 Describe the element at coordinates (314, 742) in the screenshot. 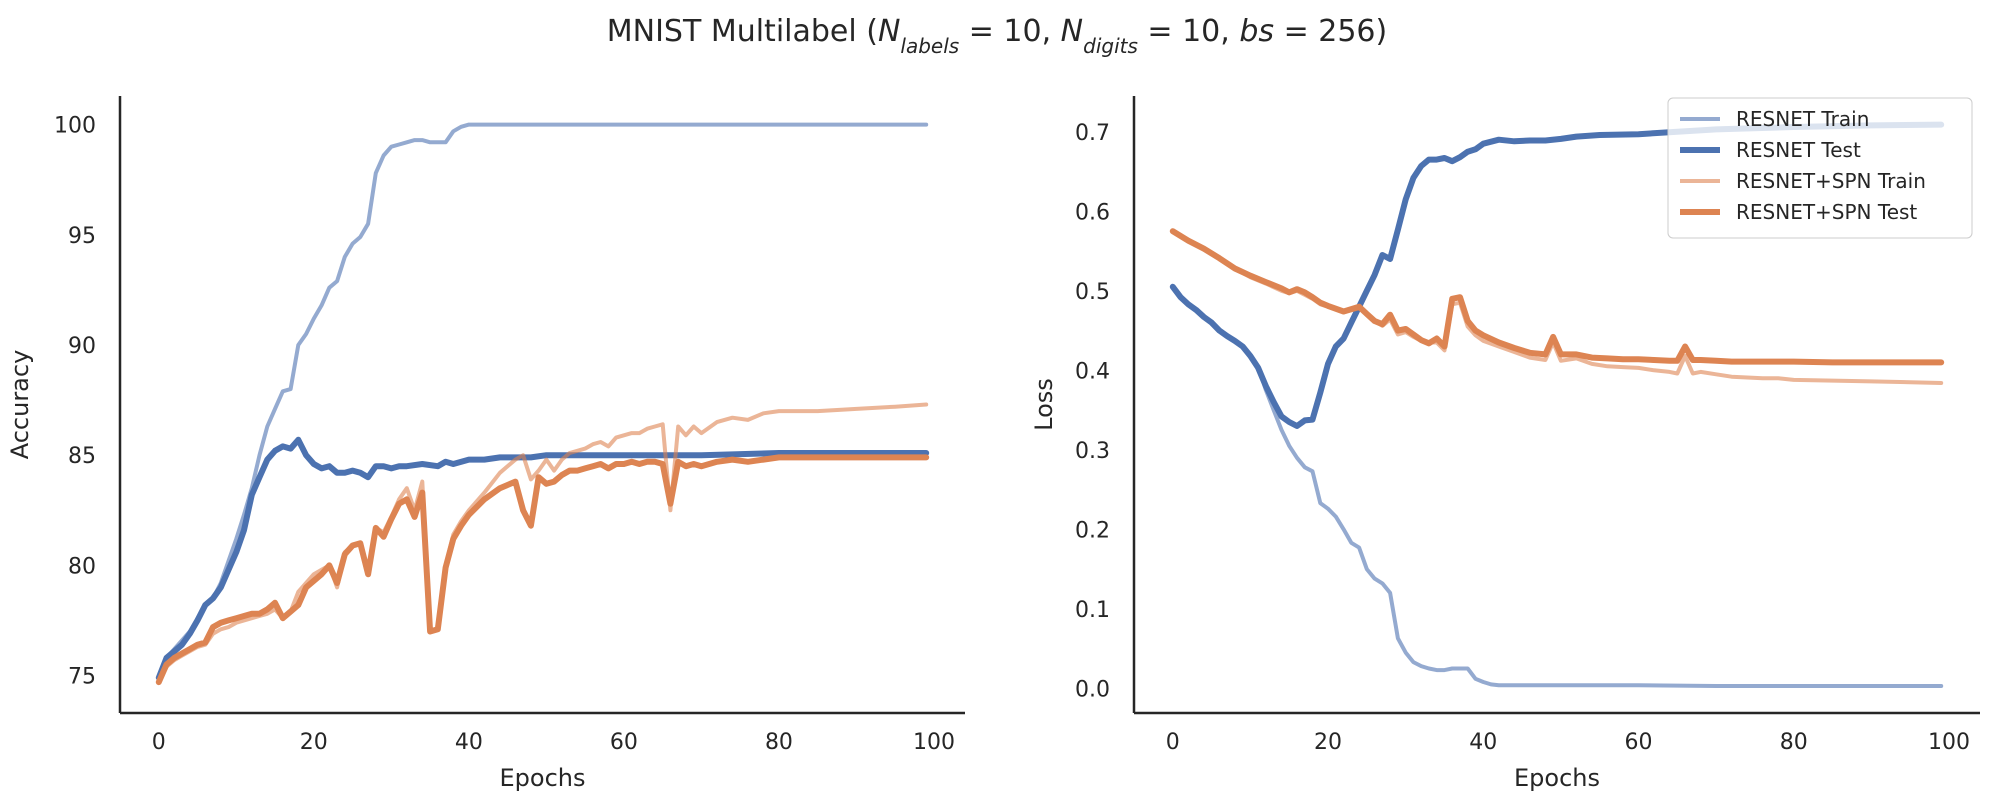

I see `accuracy-x-tick-label: 20` at that location.